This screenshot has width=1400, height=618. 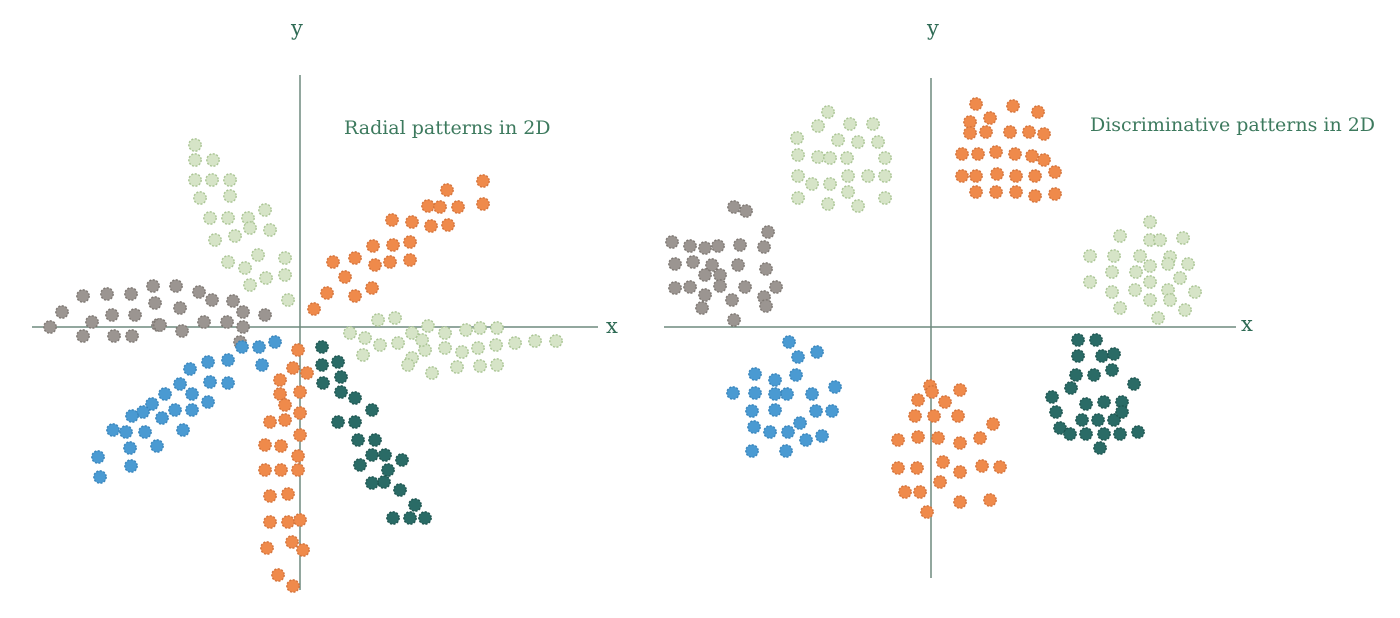 What do you see at coordinates (932, 28) in the screenshot?
I see `discriminative-y-axis-label: y` at bounding box center [932, 28].